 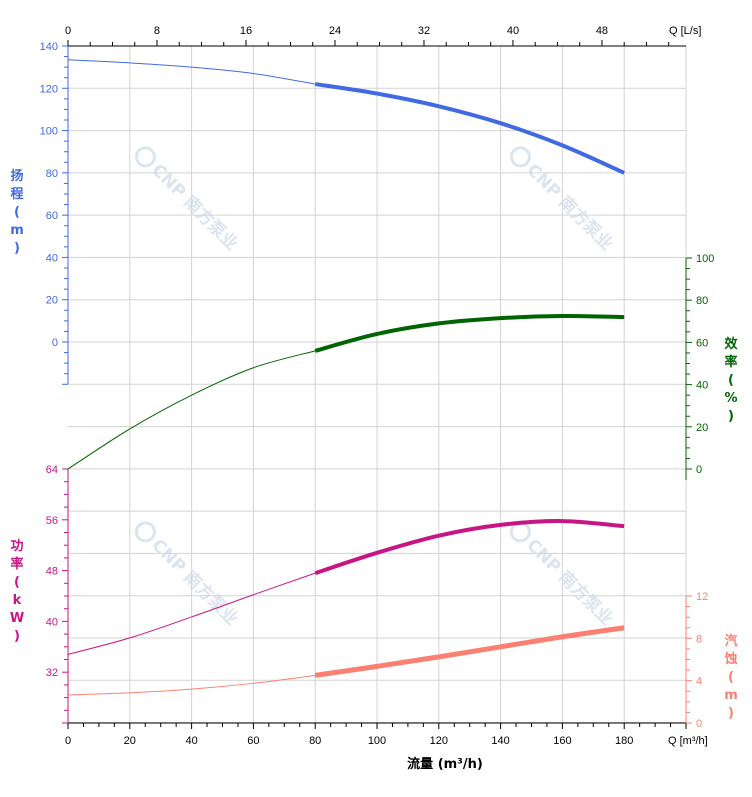 What do you see at coordinates (68, 741) in the screenshot?
I see `x-bottom-tick-label: 0` at bounding box center [68, 741].